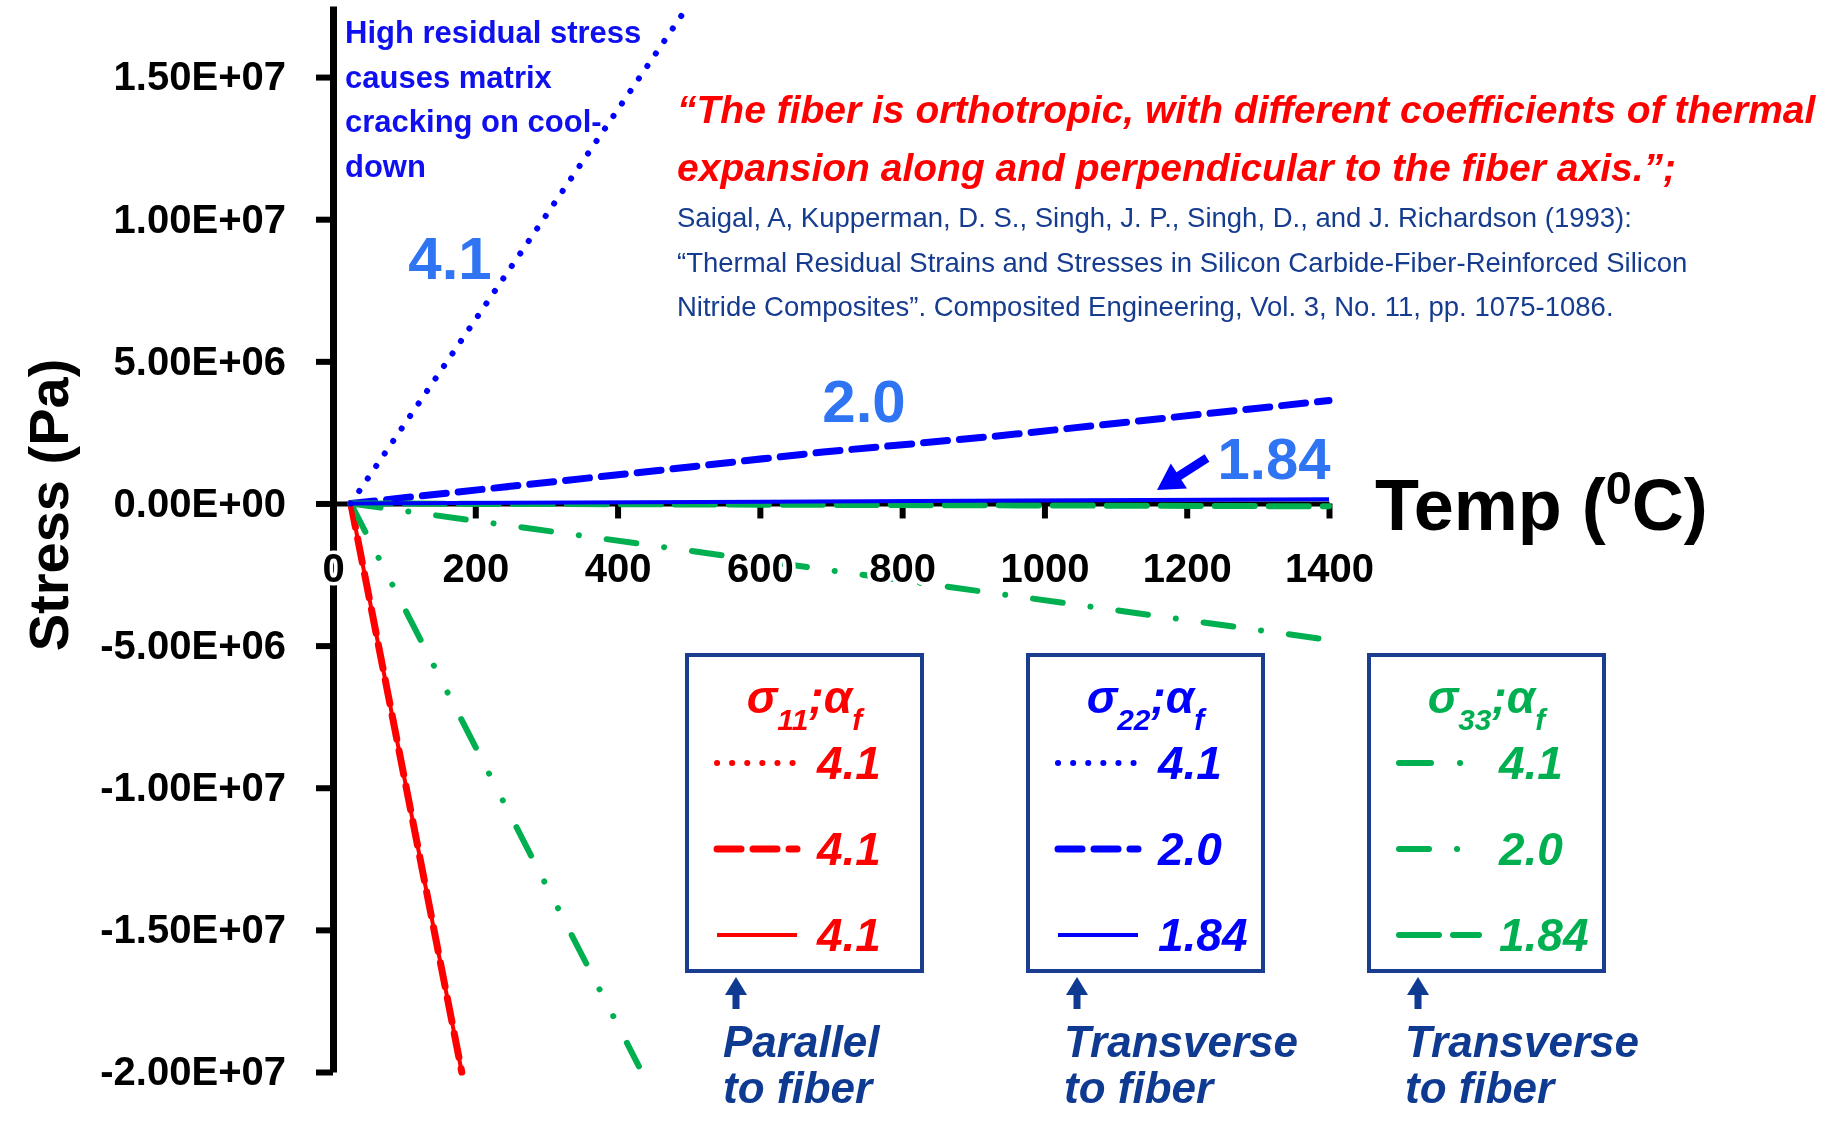  I want to click on x-tick-label: 1400, so click(1329, 567).